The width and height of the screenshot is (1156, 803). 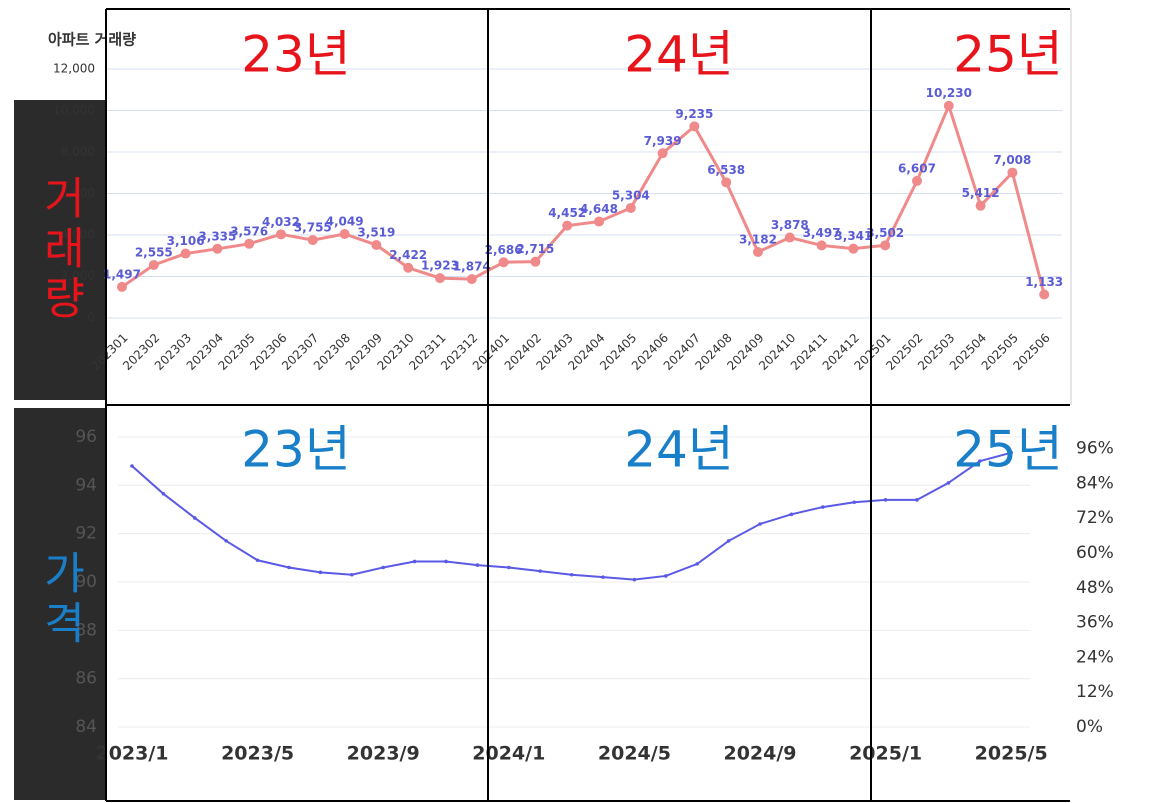 I want to click on data-label: 1,874, so click(x=472, y=267).